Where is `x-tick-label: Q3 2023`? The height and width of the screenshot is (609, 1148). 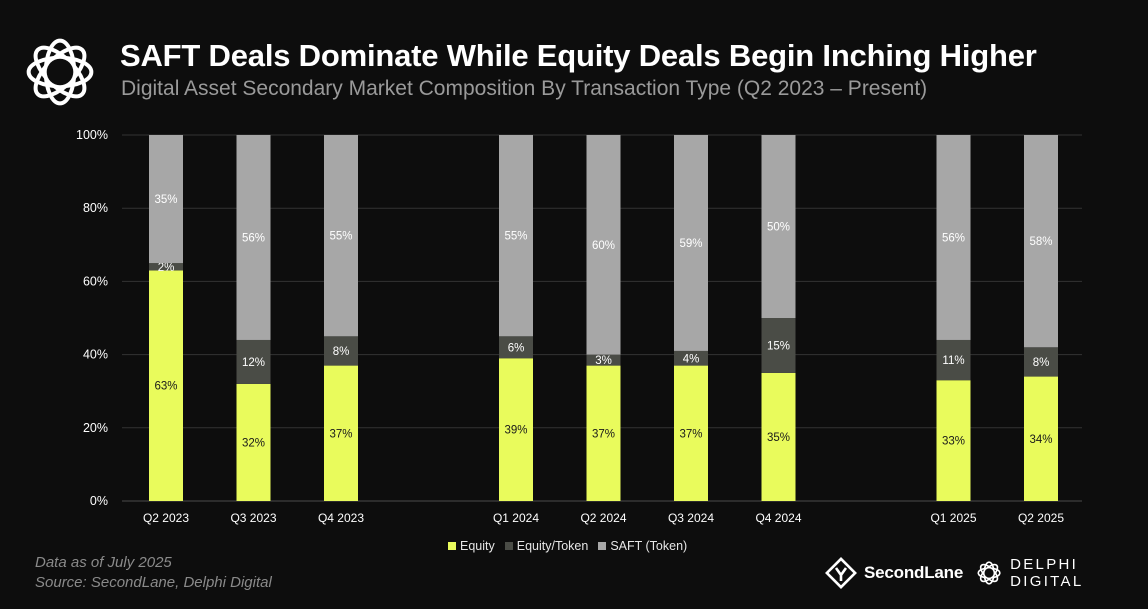
x-tick-label: Q3 2023 is located at coordinates (253, 518).